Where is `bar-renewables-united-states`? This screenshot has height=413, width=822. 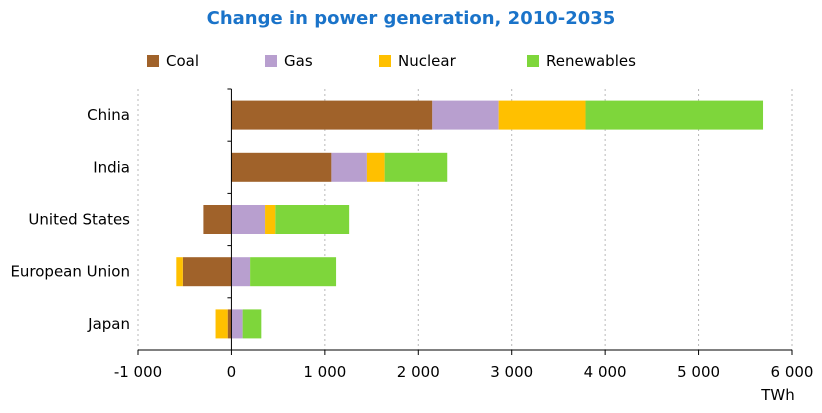
bar-renewables-united-states is located at coordinates (312, 219).